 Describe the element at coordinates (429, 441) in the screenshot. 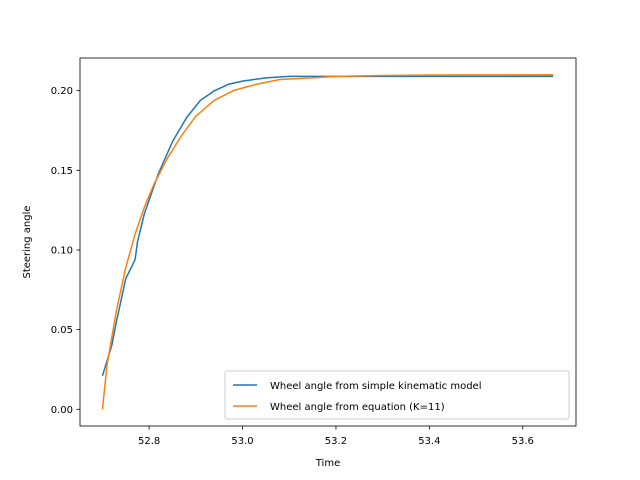

I see `x-tick-label: 53.4` at that location.